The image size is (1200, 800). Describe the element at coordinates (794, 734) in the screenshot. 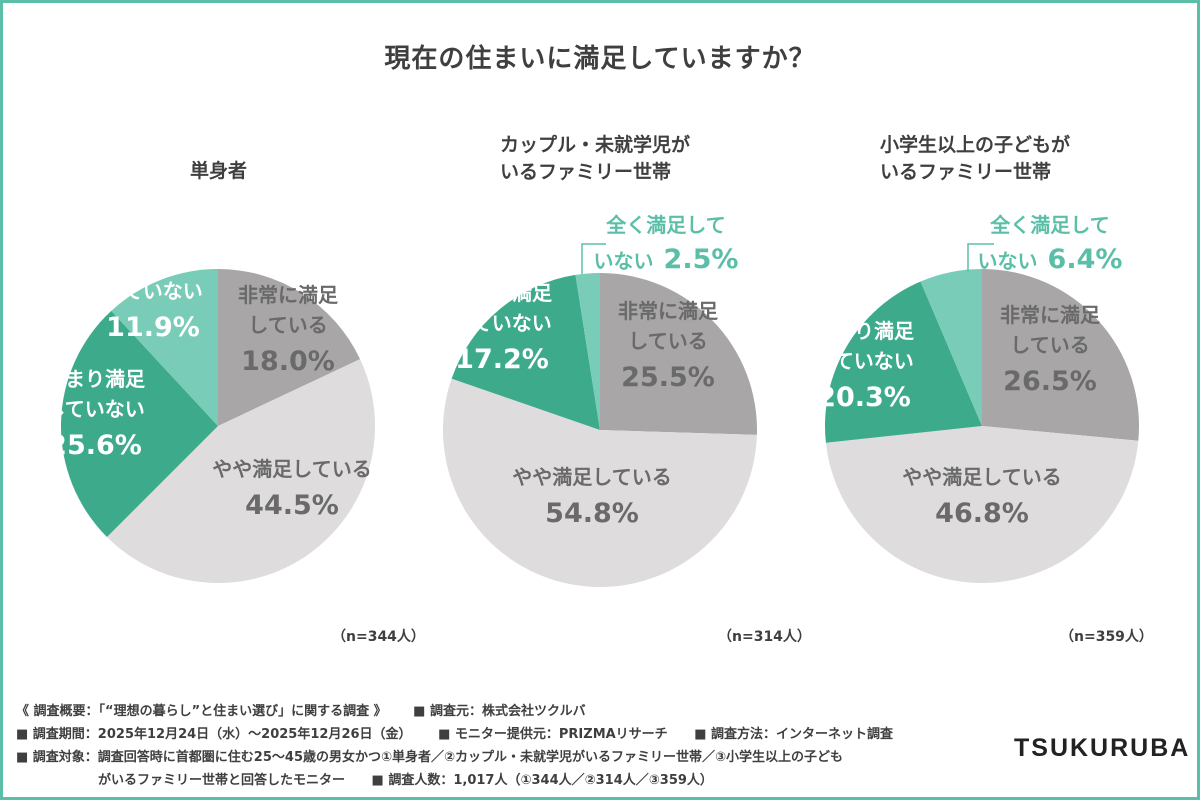

I see `survey-method: ■ 調査方法：インターネット調査` at that location.